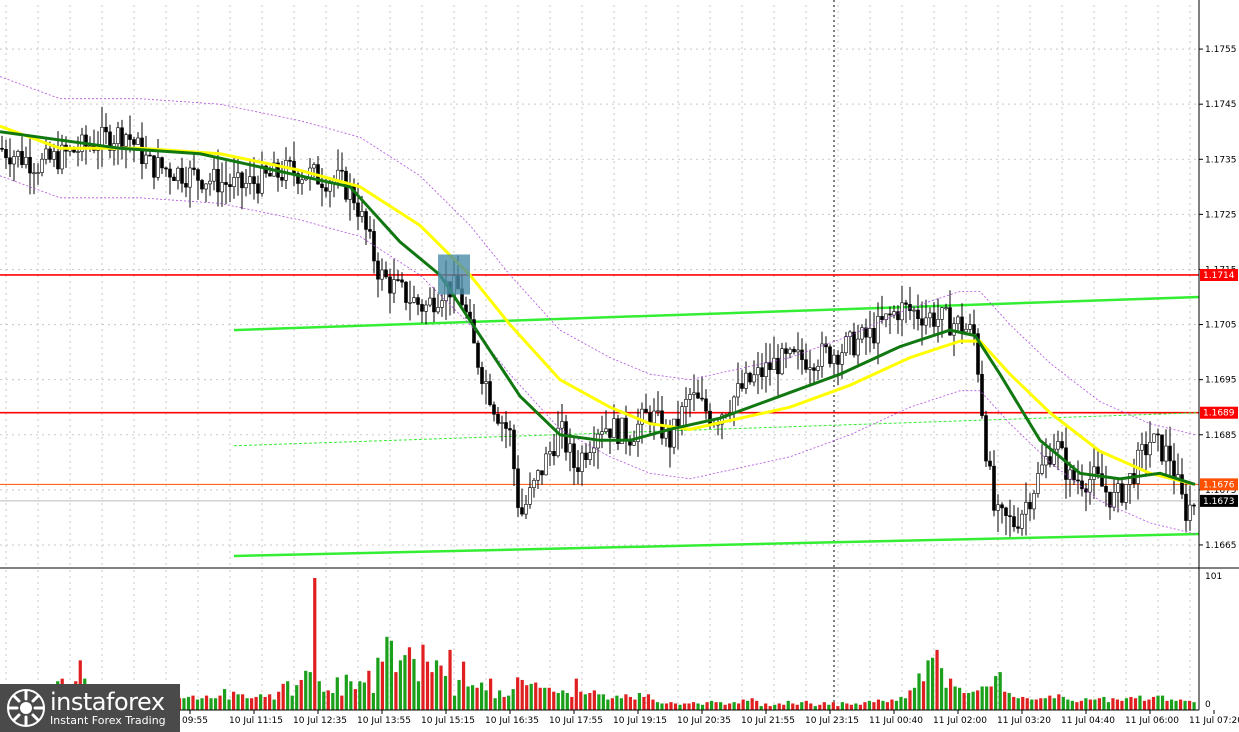 The width and height of the screenshot is (1239, 732). I want to click on time-tick-label: 11 Jul 02:00, so click(960, 721).